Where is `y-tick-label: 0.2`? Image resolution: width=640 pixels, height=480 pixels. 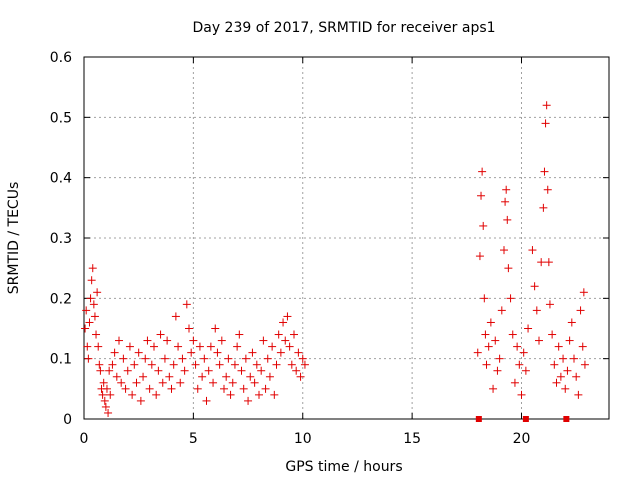
y-tick-label: 0.2 is located at coordinates (61, 299).